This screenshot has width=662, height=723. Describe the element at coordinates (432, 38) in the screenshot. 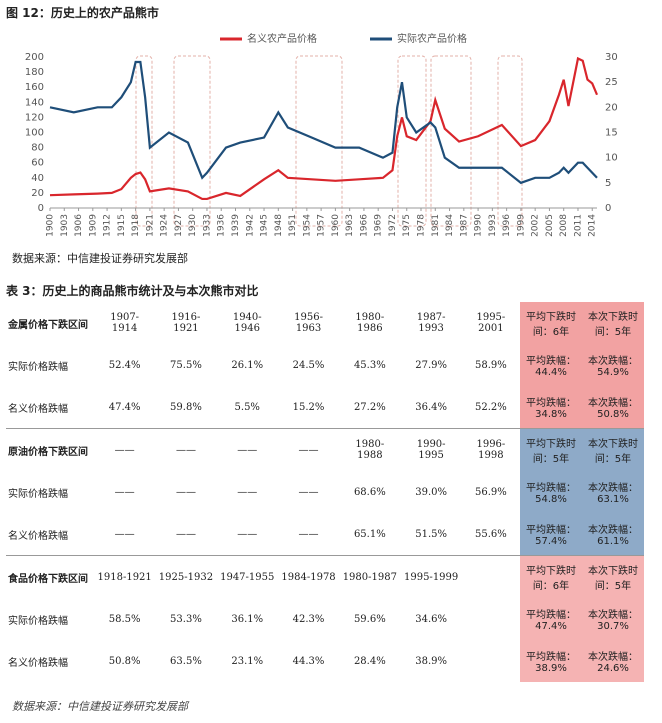

I see `legend-label: 实际农产品价格` at that location.